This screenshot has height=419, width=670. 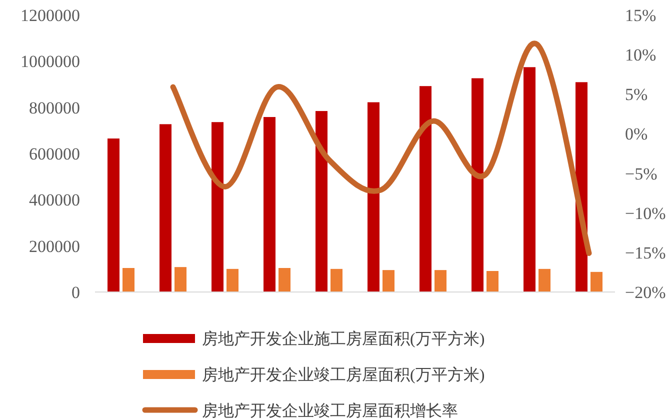 What do you see at coordinates (645, 213) in the screenshot?
I see `y2-tick-label: −10%` at bounding box center [645, 213].